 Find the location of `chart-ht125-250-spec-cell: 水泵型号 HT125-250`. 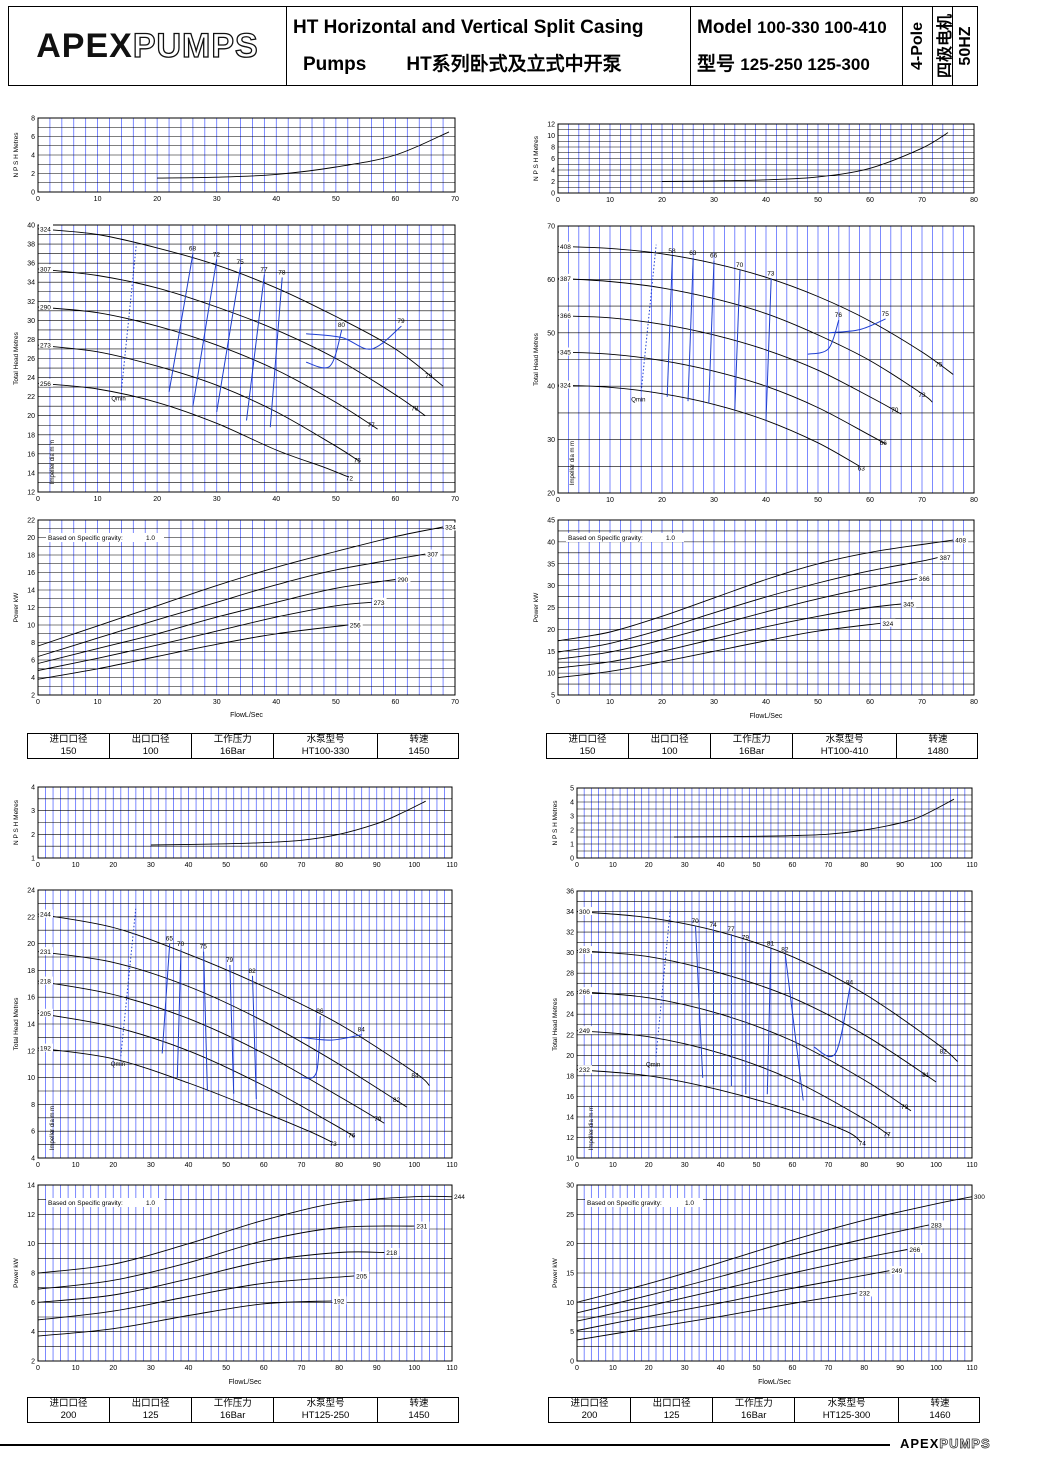

chart-ht125-250-spec-cell: 水泵型号 HT125-250 is located at coordinates (326, 1410).